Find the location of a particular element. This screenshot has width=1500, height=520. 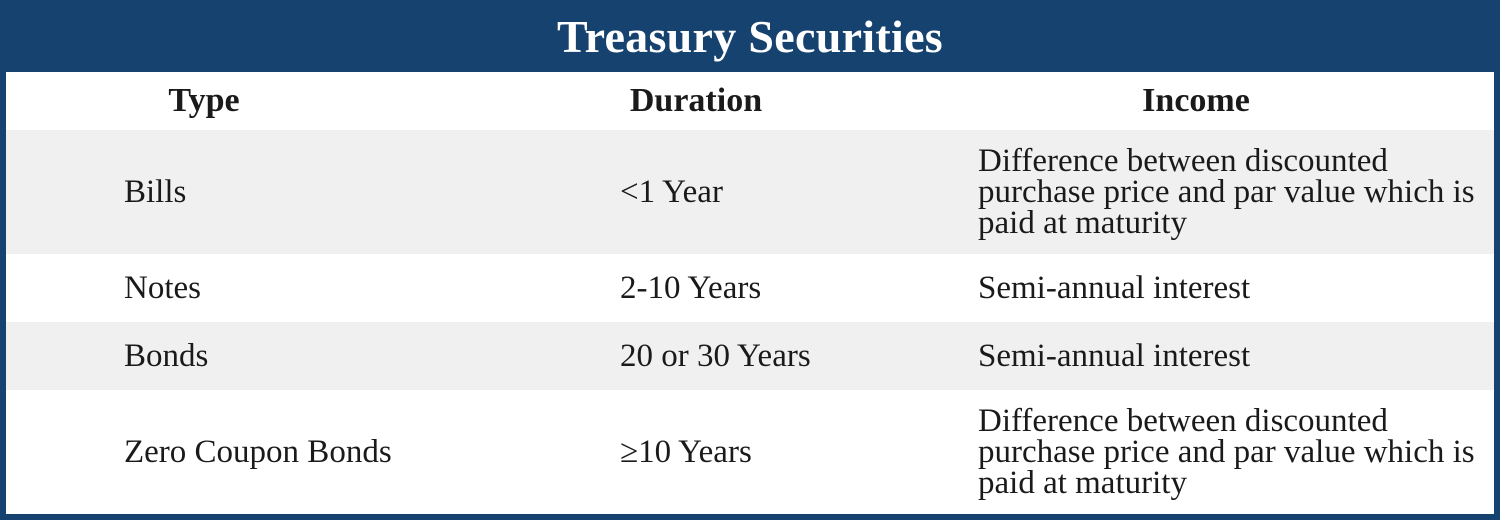

column-header-duration: Duration is located at coordinates (696, 100).